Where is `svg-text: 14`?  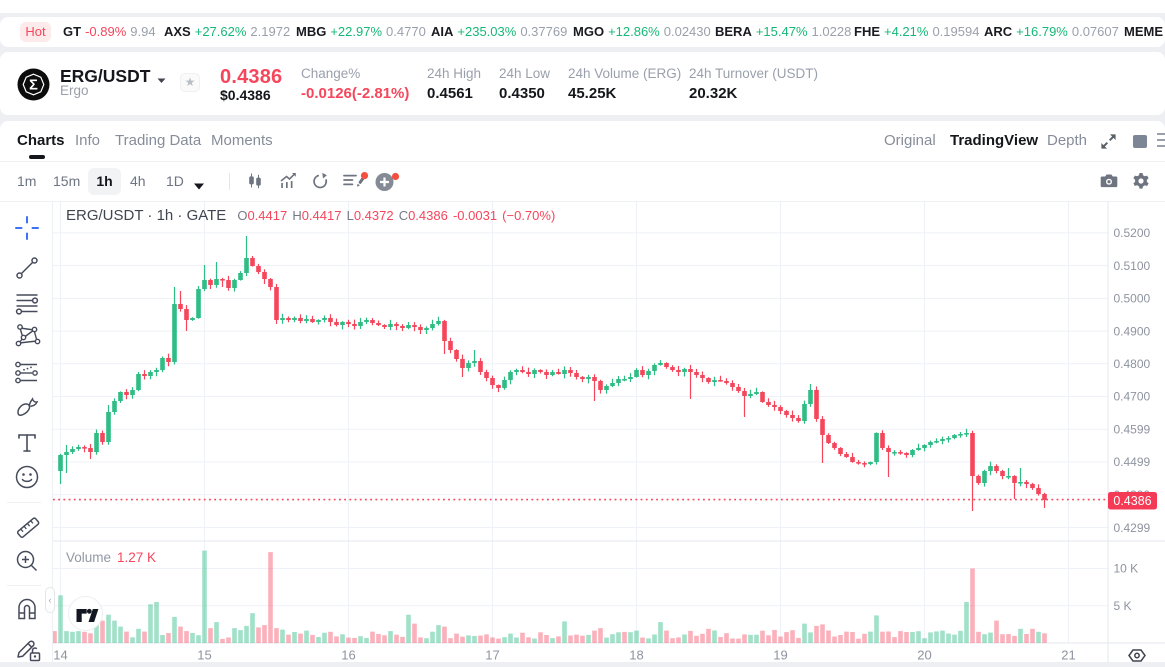
svg-text: 14 is located at coordinates (60, 655).